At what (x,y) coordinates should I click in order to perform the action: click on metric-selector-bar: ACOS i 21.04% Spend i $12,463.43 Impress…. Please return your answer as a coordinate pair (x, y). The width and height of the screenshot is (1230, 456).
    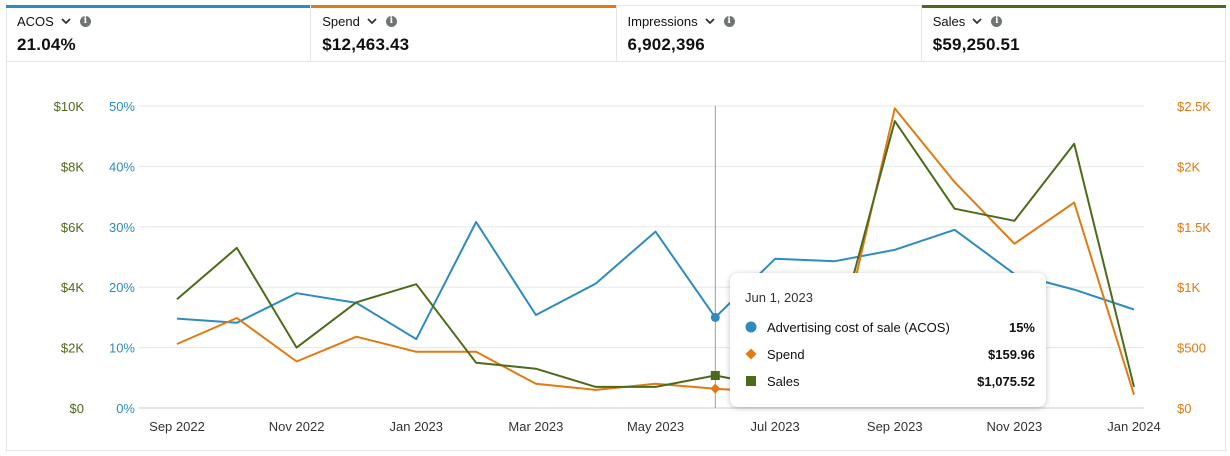
    Looking at the image, I should click on (616, 33).